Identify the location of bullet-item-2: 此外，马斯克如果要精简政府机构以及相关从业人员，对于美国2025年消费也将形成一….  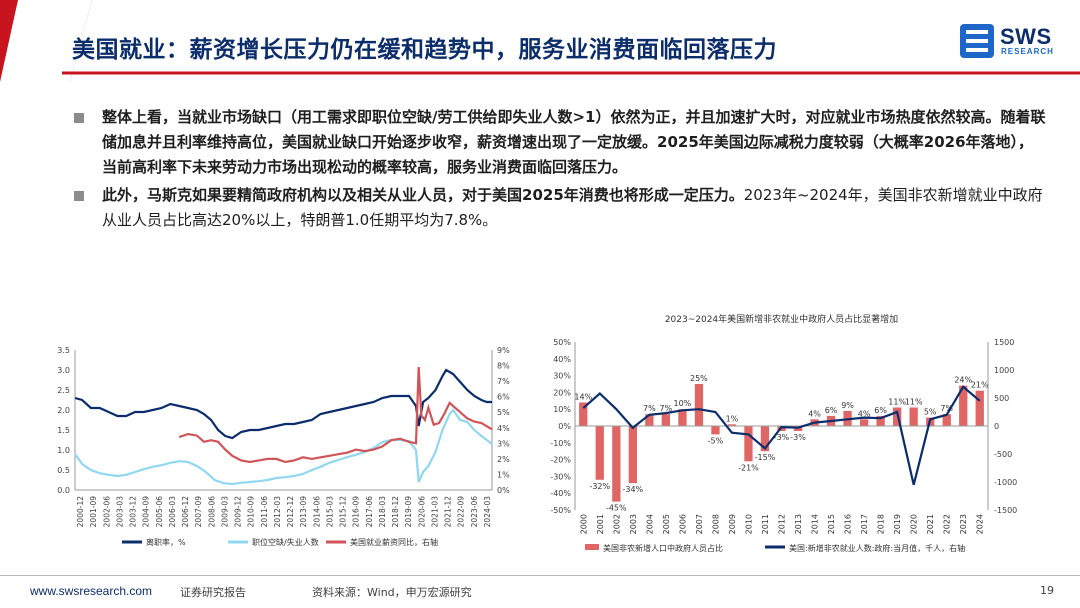
(559, 208).